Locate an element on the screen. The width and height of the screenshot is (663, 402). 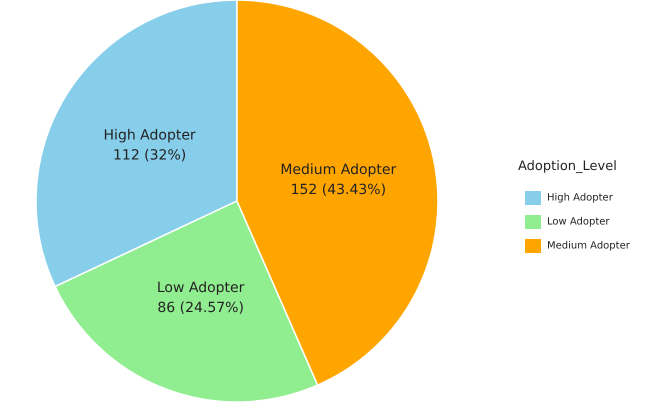
slice-label: High Adopter is located at coordinates (150, 136).